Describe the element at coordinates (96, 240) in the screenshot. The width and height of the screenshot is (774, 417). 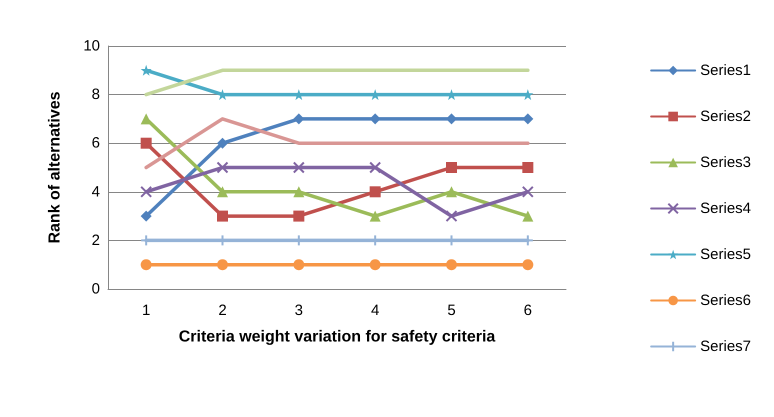
I see `y-tick-label: 2` at that location.